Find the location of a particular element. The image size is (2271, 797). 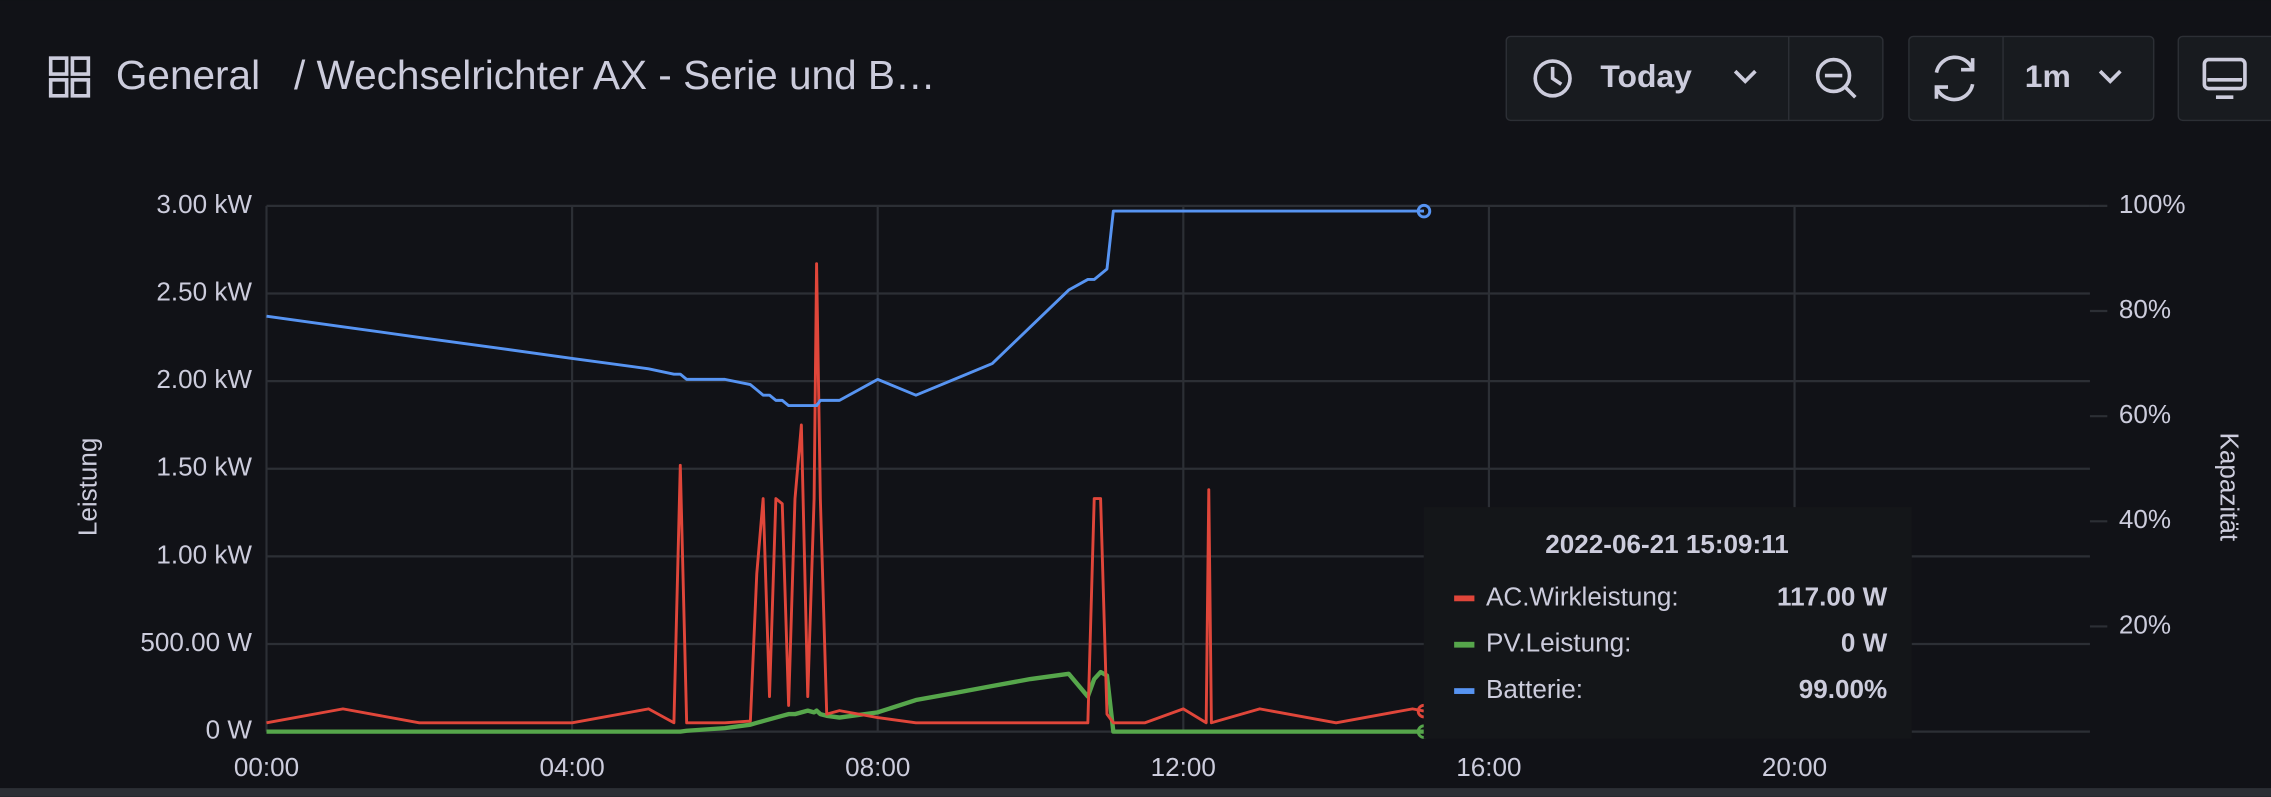

time-picker is located at coordinates (1694, 78).